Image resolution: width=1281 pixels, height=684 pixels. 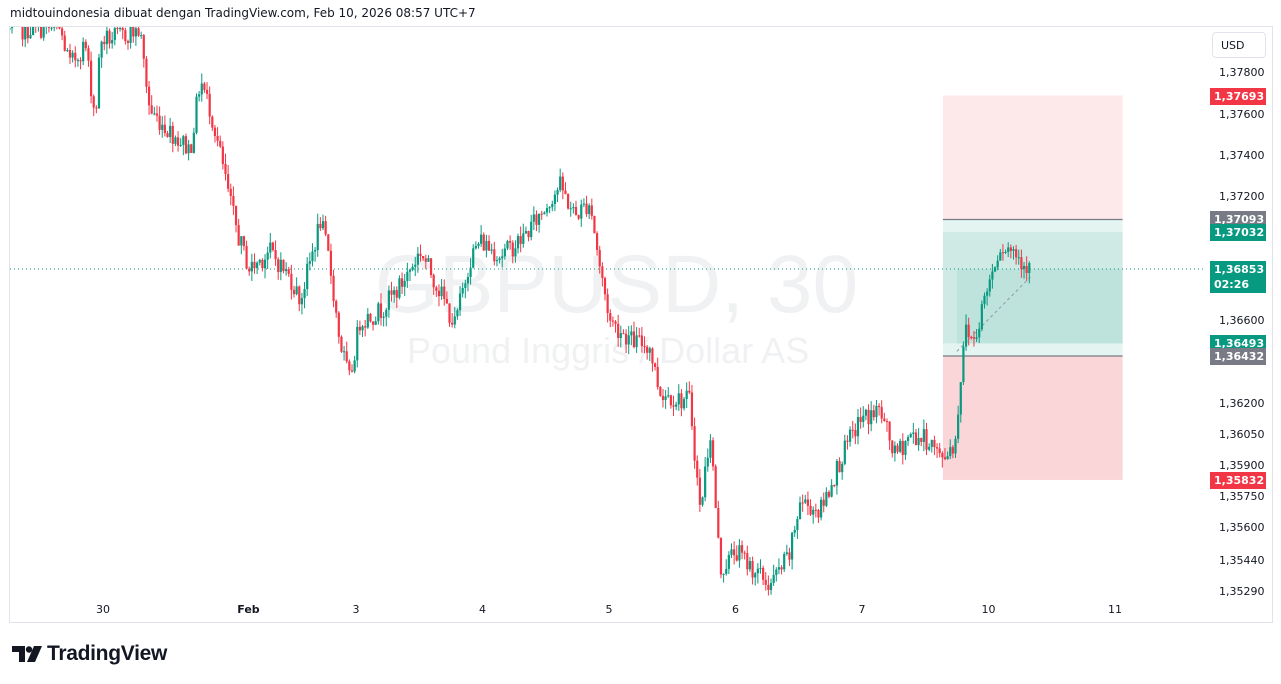 I want to click on time-tick-label: Feb, so click(x=248, y=609).